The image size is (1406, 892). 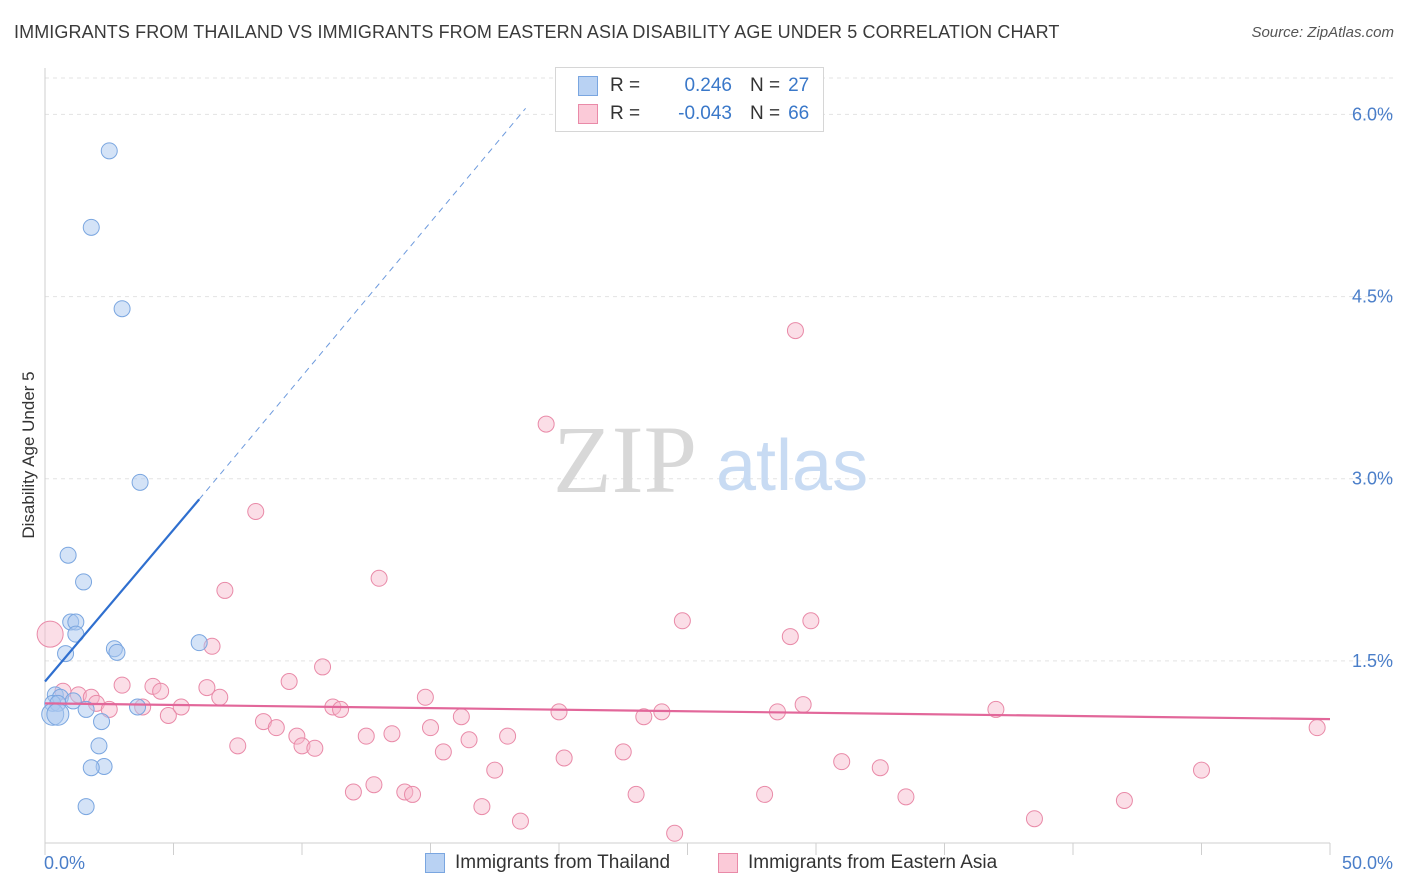 What do you see at coordinates (625, 459) in the screenshot?
I see `watermark-zip: ZIP` at bounding box center [625, 459].